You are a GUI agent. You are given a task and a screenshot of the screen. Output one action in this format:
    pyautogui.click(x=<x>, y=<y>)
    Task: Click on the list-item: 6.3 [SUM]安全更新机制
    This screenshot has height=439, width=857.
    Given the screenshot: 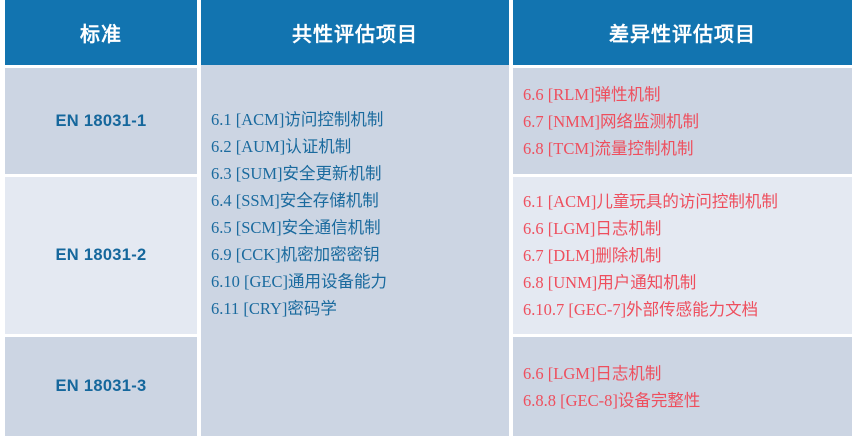 What is the action you would take?
    pyautogui.click(x=296, y=173)
    